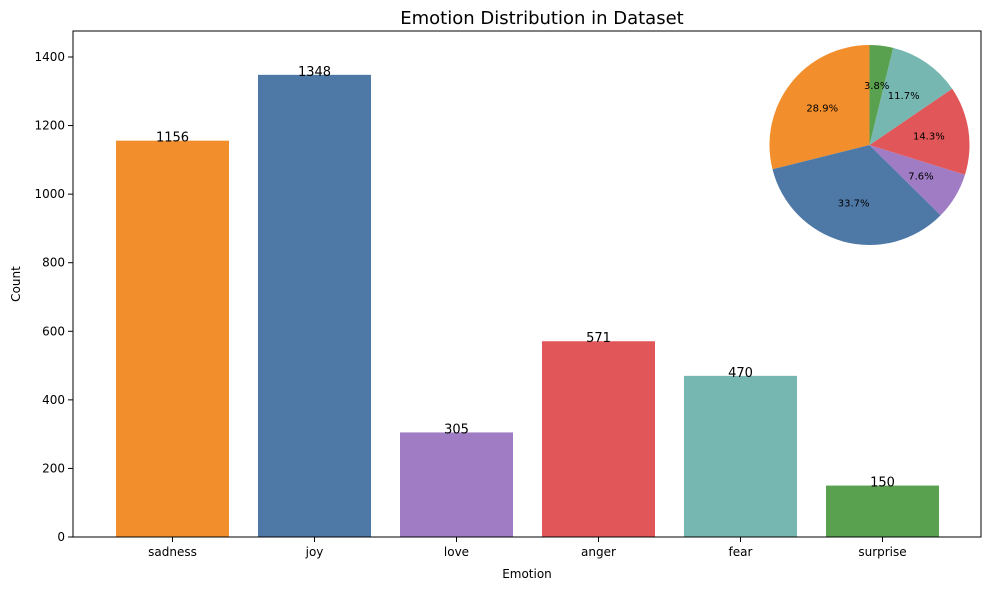  What do you see at coordinates (882, 552) in the screenshot?
I see `x-tick-label-surprise: surprise` at bounding box center [882, 552].